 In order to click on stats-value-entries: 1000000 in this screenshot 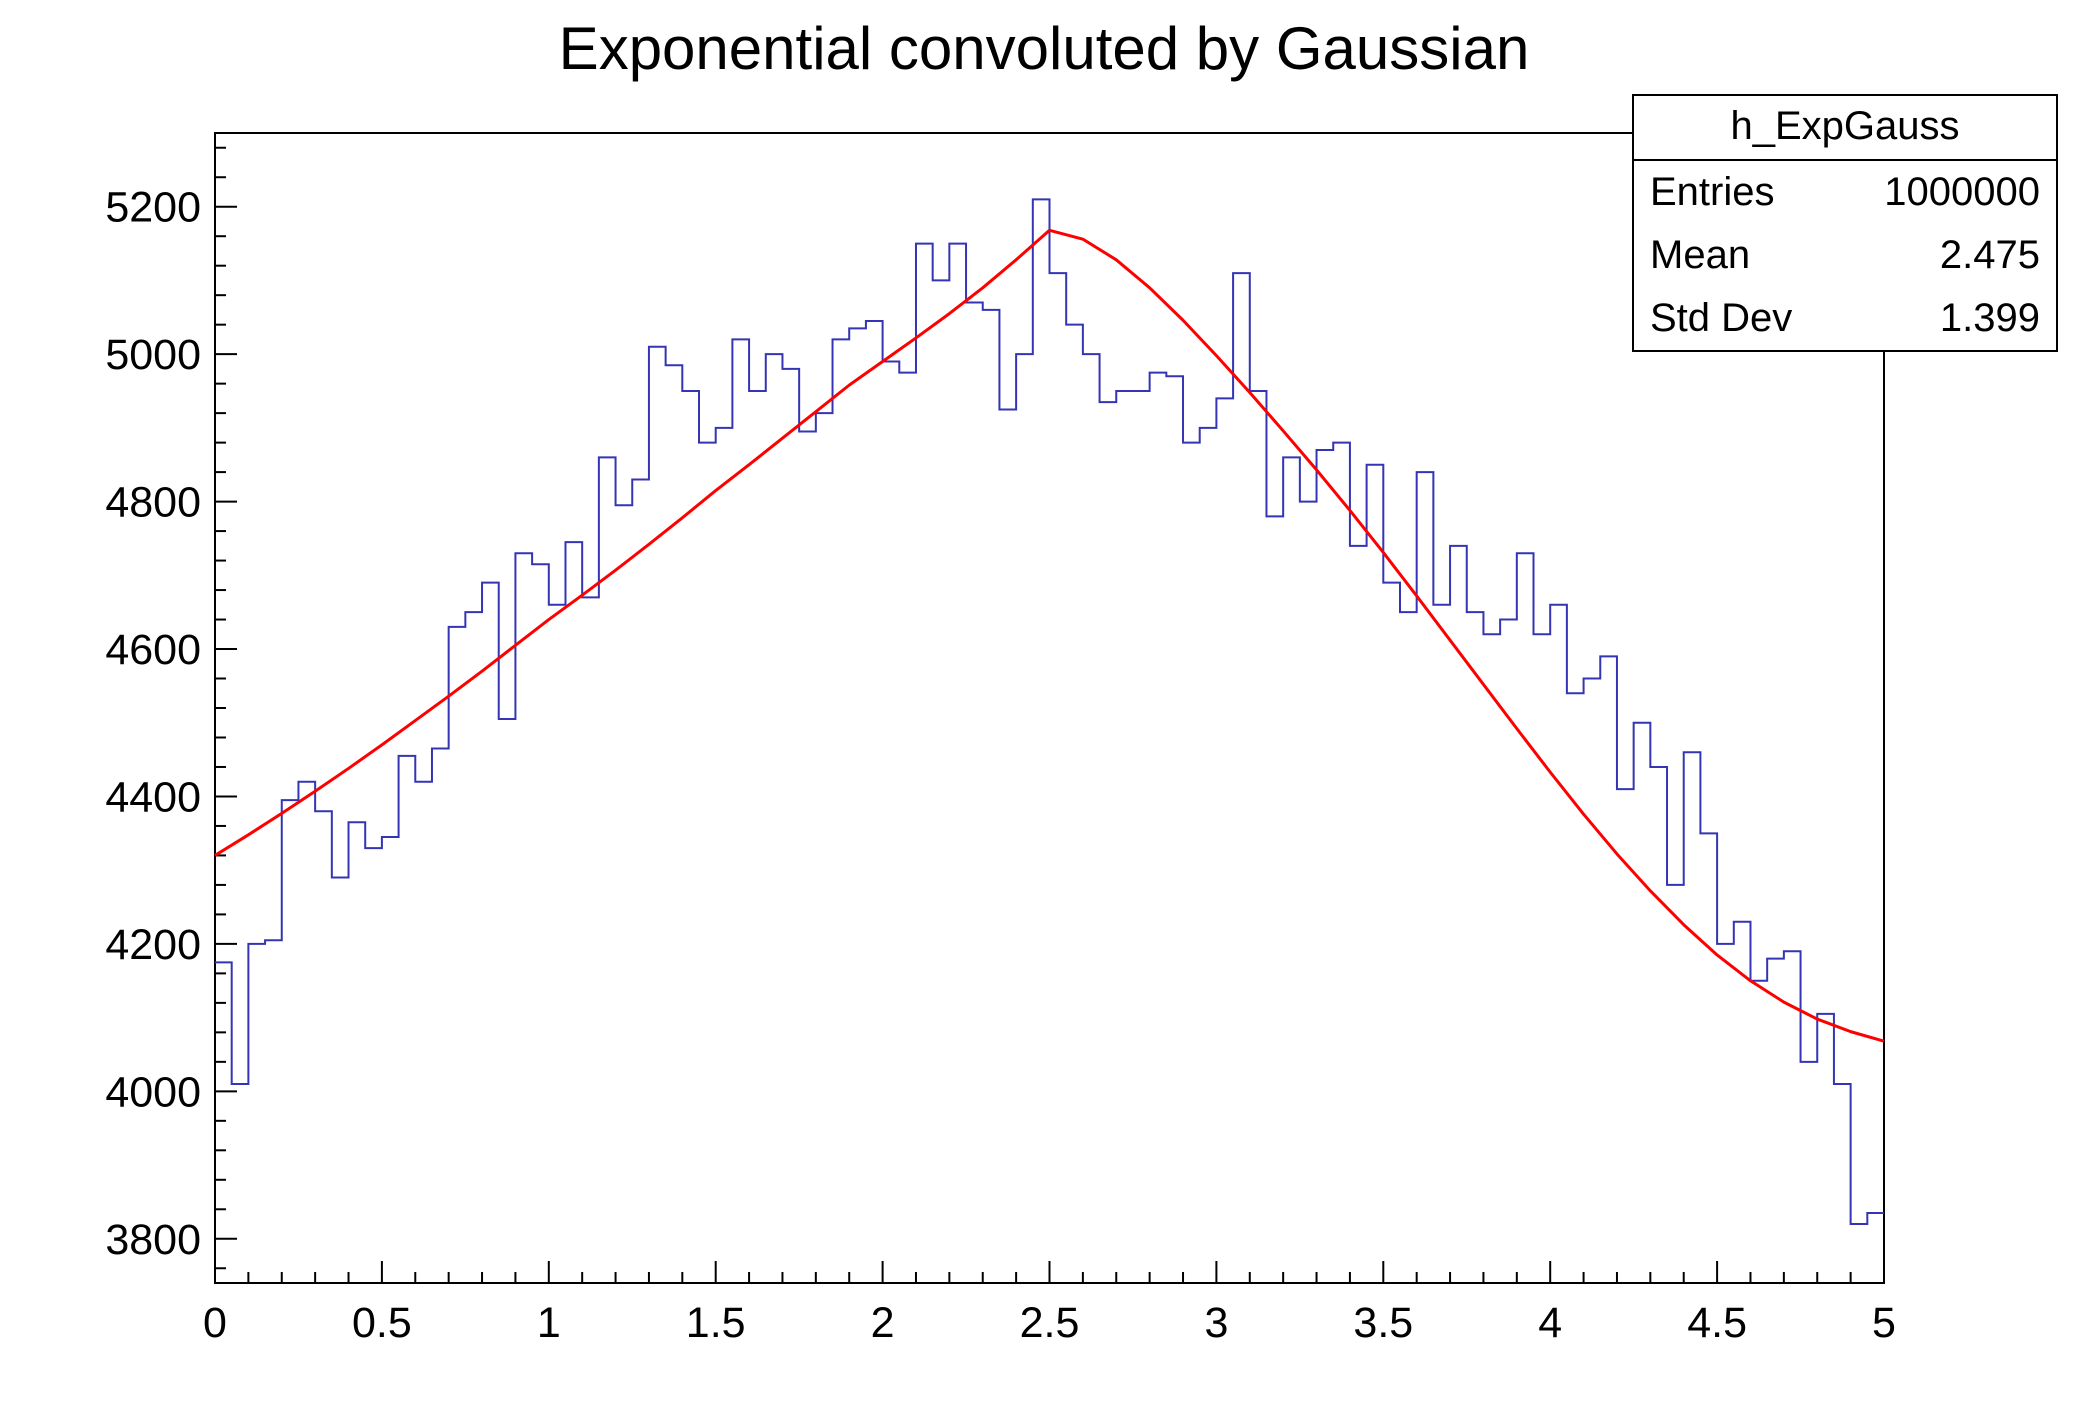, I will do `click(1962, 192)`.